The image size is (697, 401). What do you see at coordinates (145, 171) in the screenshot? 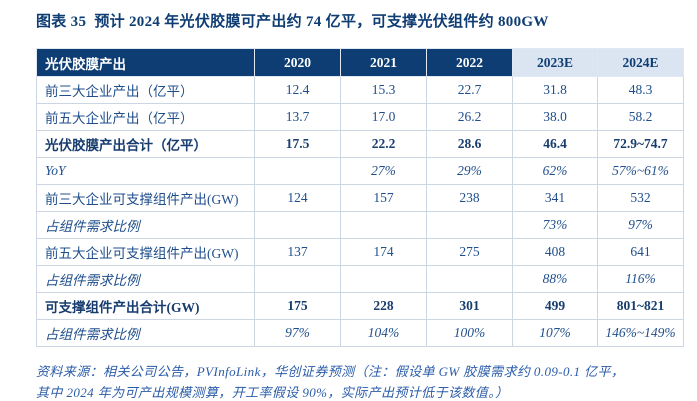
I see `row-label: YoY` at bounding box center [145, 171].